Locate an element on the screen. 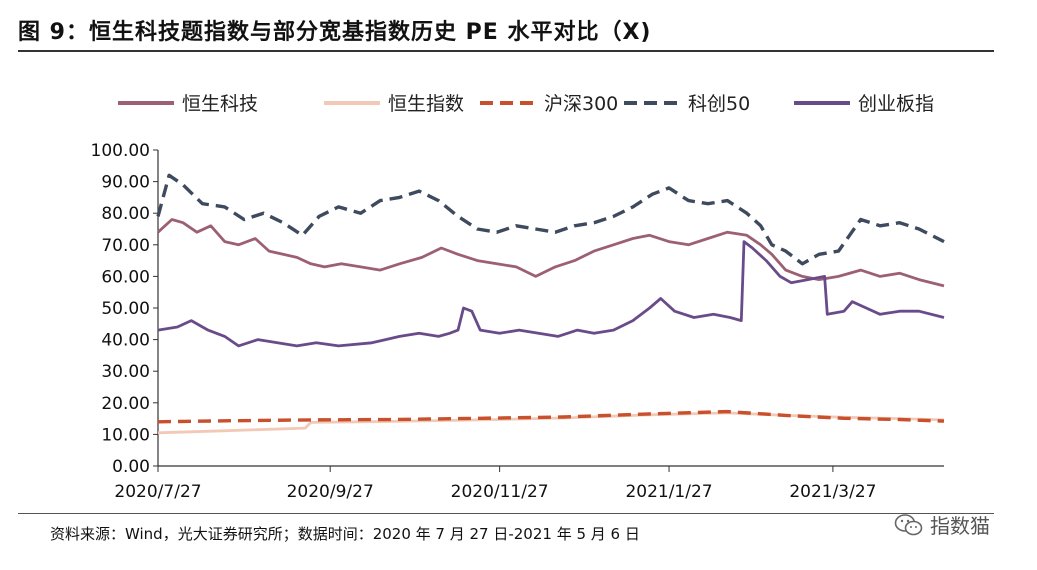  y-tick-label: 80.00 is located at coordinates (125, 214).